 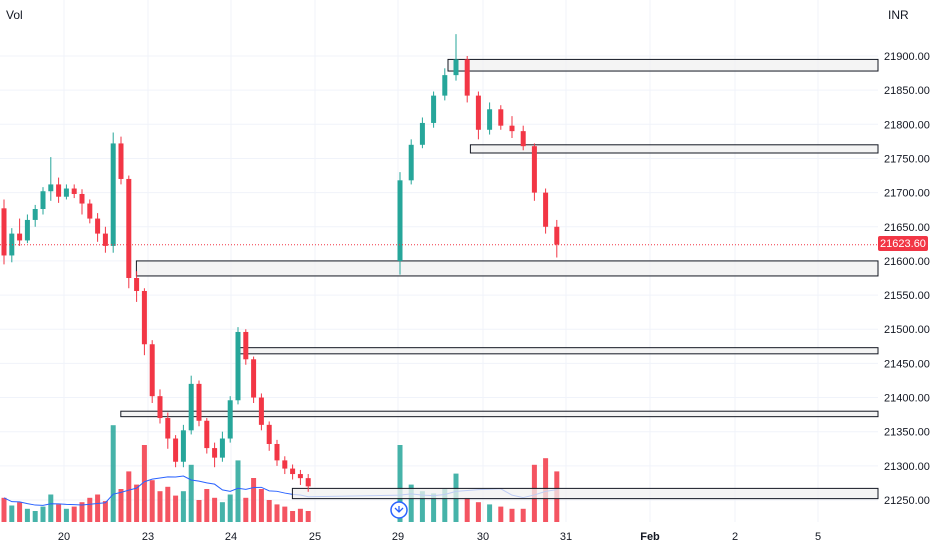 I want to click on price-badge-text: 21623.60, so click(x=903, y=244).